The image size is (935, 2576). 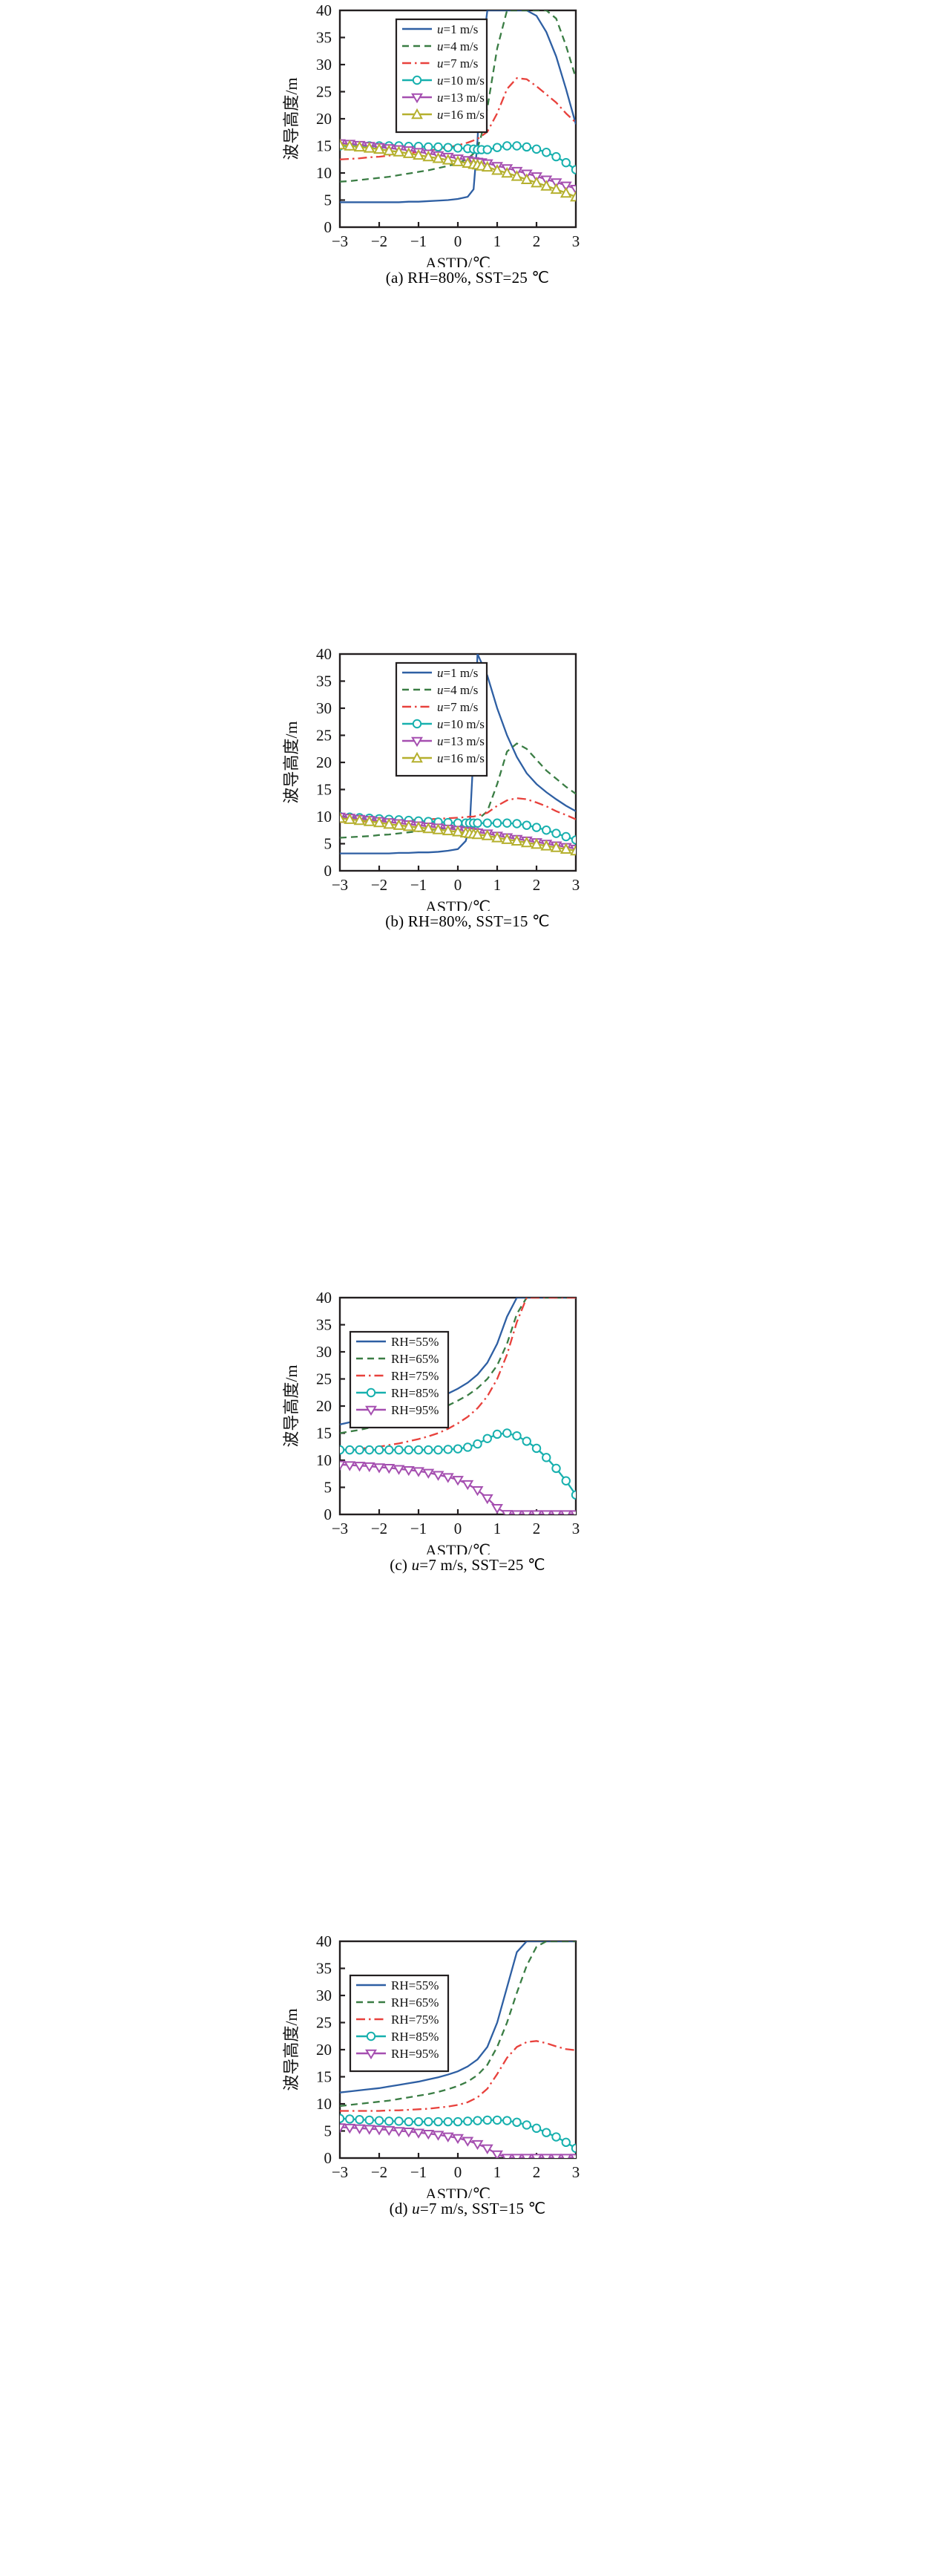 What do you see at coordinates (461, 741) in the screenshot?
I see `legend-label: u=13 m/s` at bounding box center [461, 741].